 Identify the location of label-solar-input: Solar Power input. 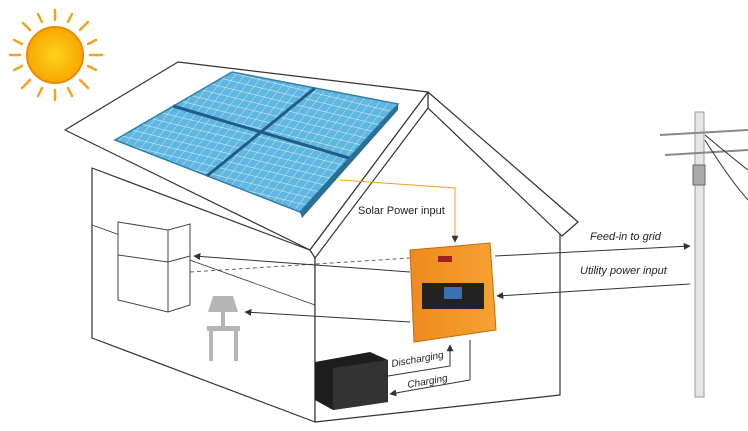
(401, 211).